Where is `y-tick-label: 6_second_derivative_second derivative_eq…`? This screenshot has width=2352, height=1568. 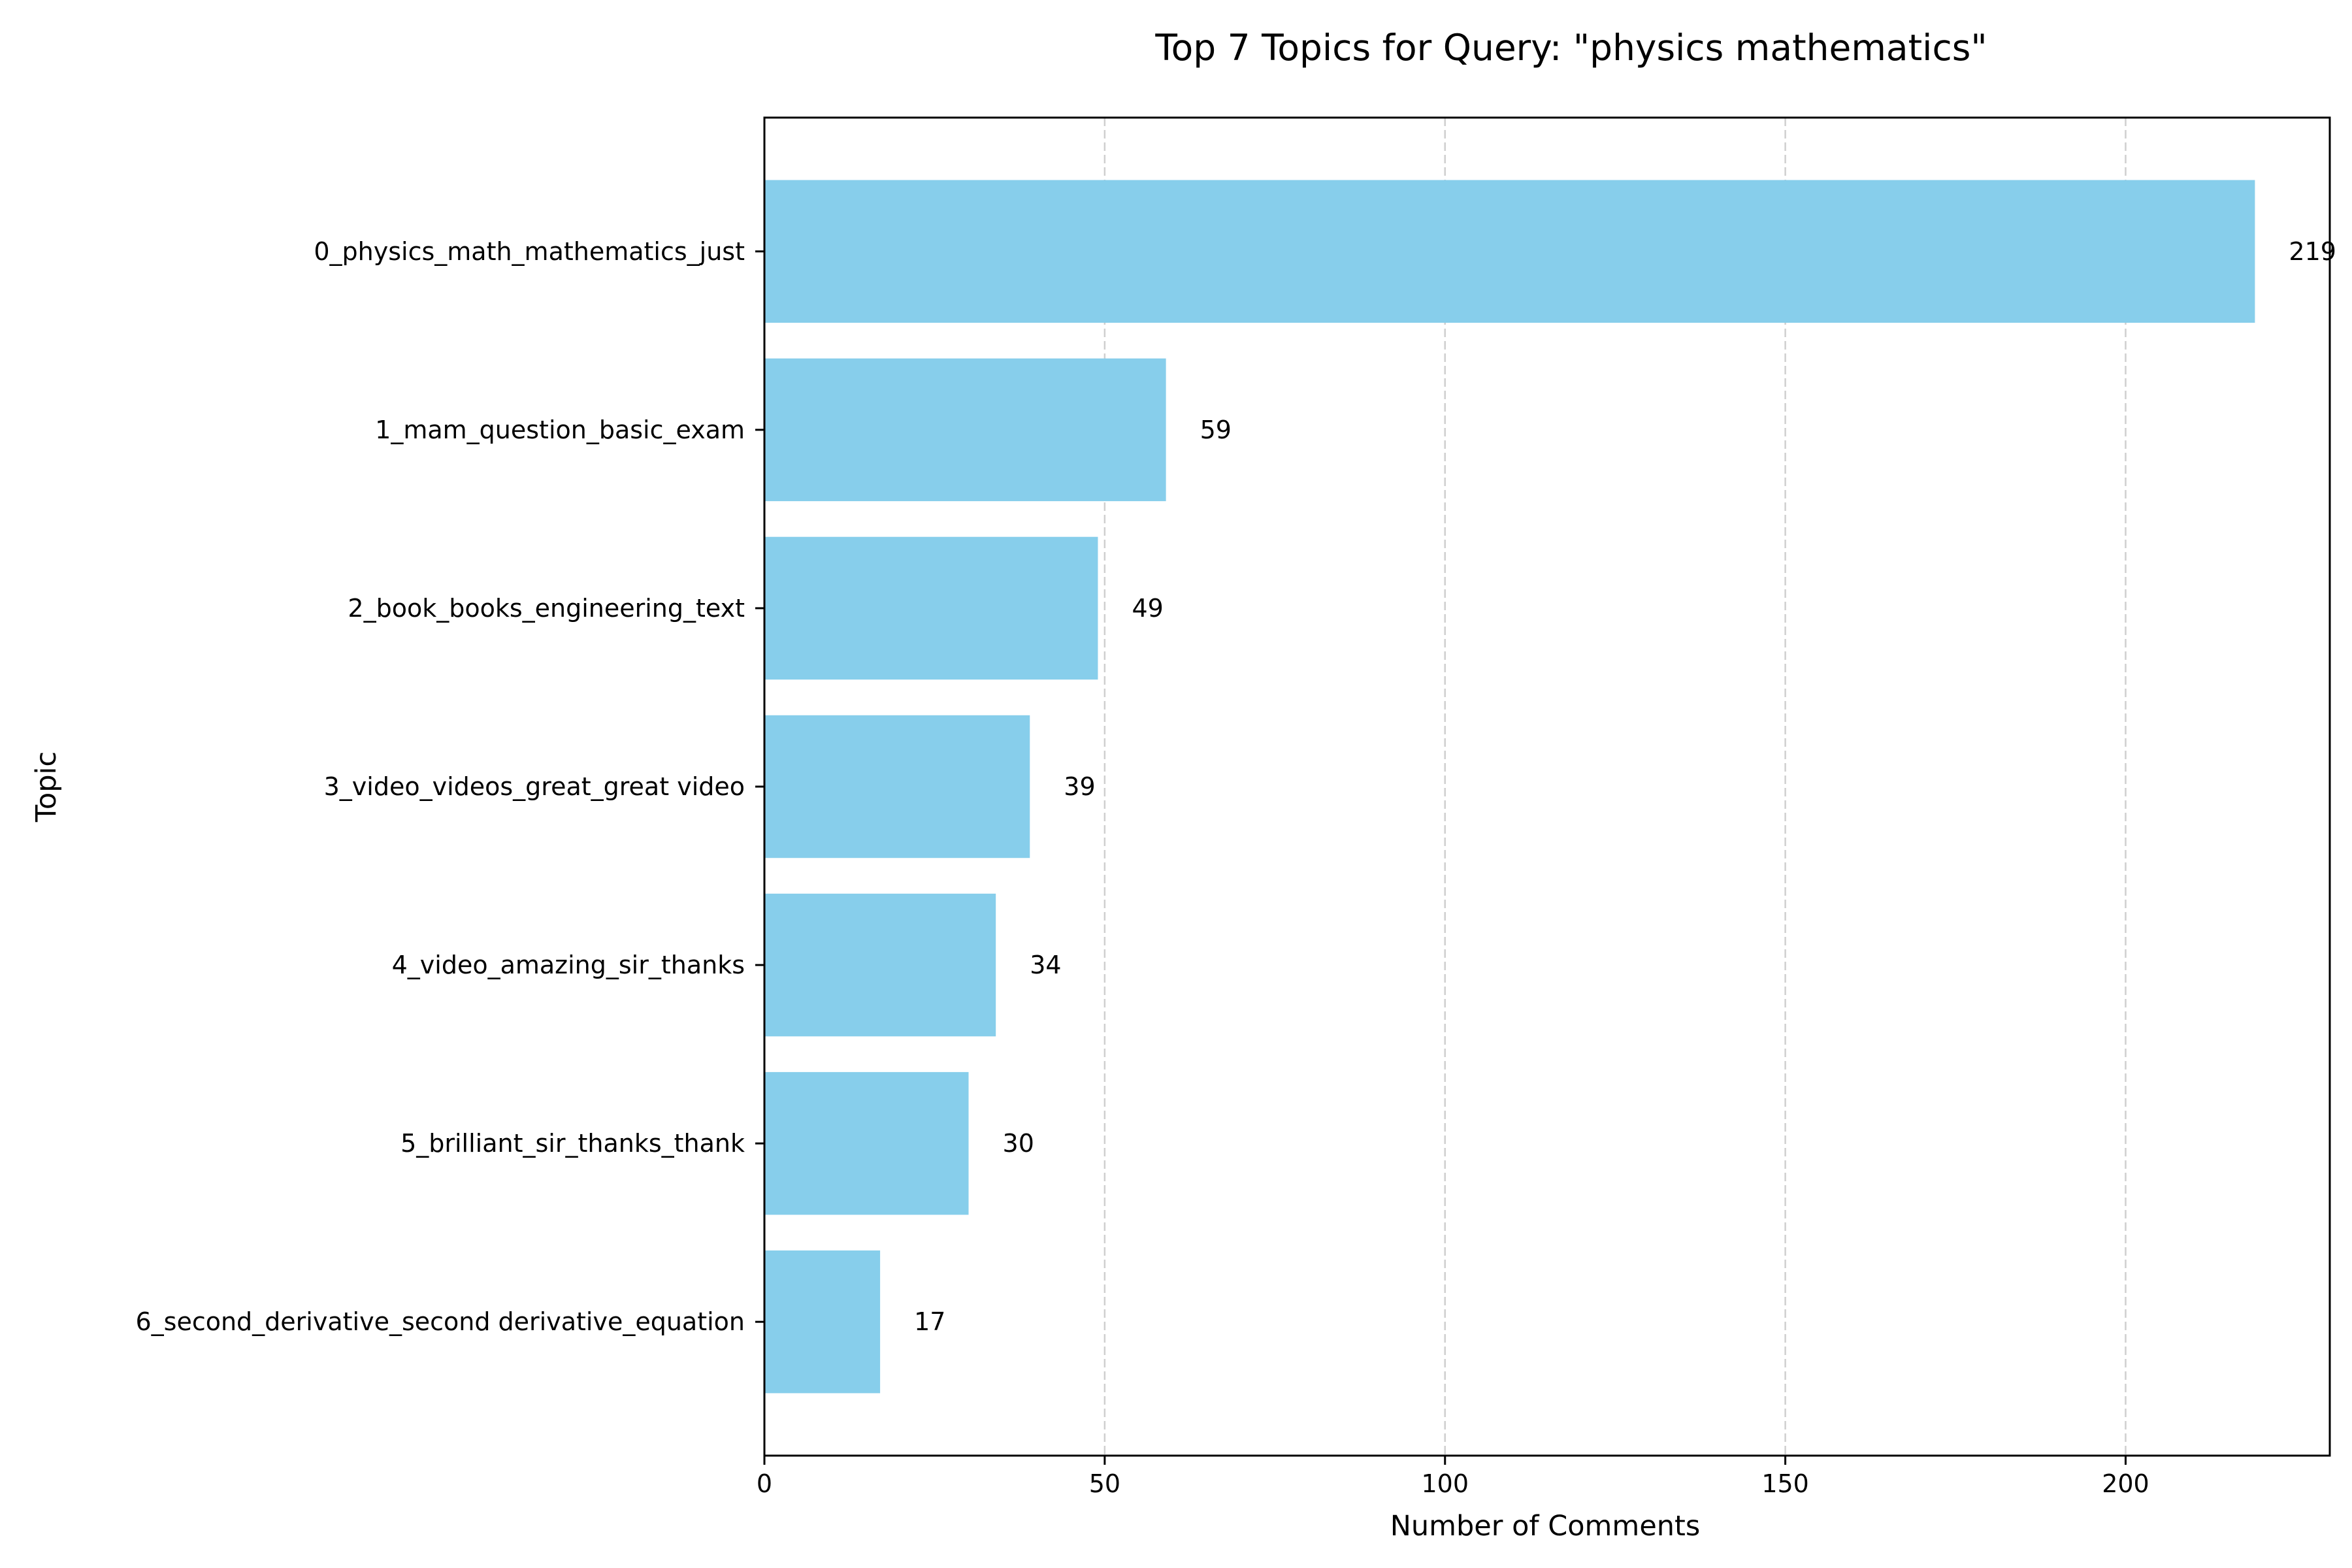 y-tick-label: 6_second_derivative_second derivative_eq… is located at coordinates (440, 1321).